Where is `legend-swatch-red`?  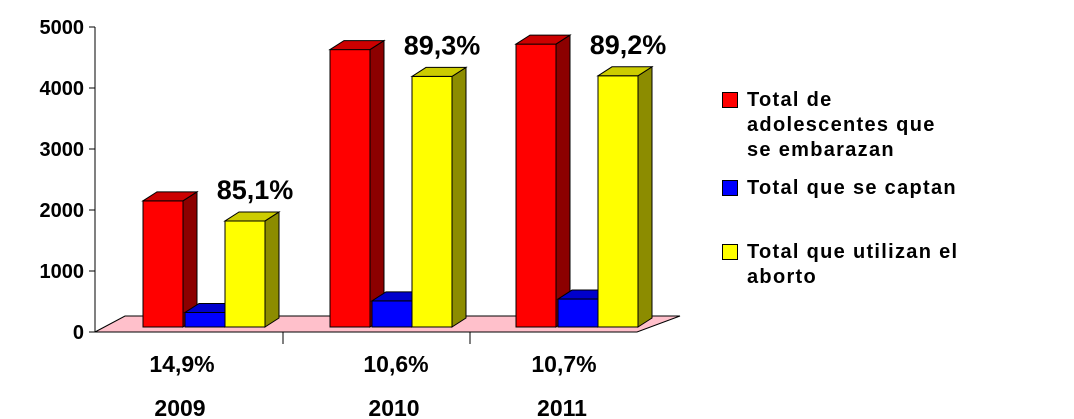
legend-swatch-red is located at coordinates (730, 100).